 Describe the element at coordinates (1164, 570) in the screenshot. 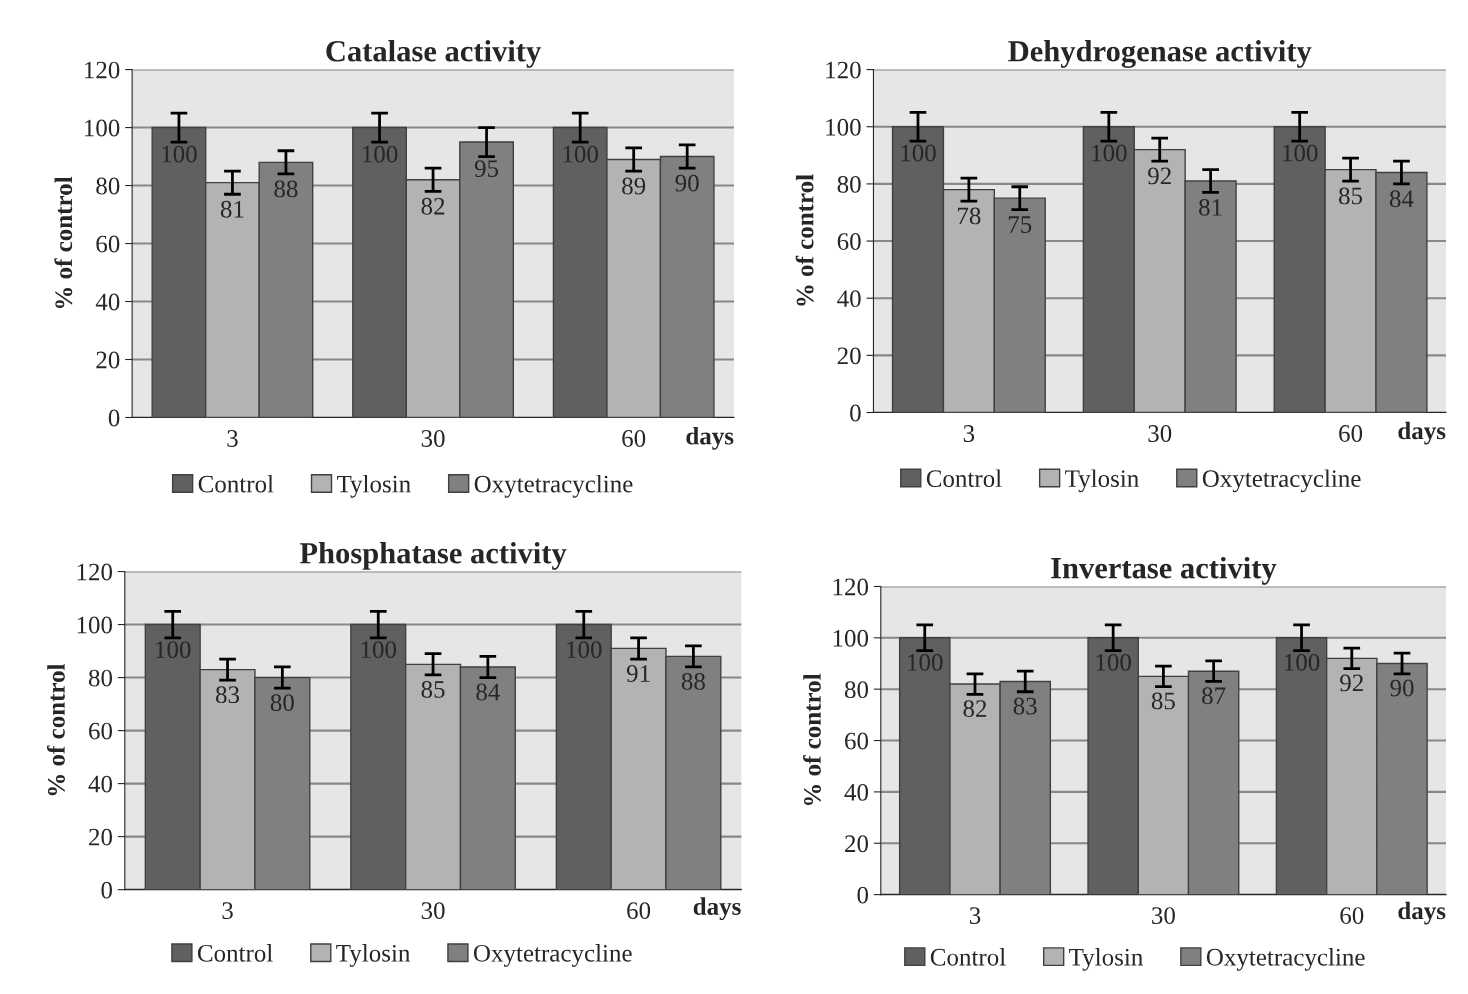

I see `chart-title: Invertase activity` at that location.